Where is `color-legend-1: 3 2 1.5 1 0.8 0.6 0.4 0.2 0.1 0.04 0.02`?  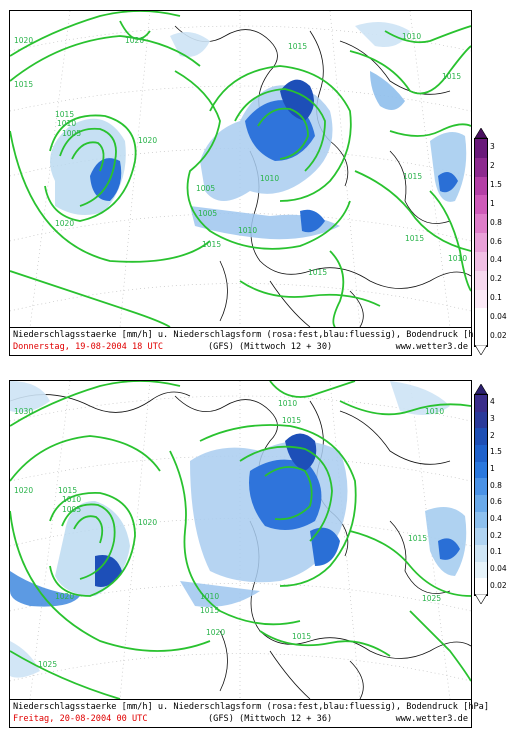 color-legend-1: 3 2 1.5 1 0.8 0.6 0.4 0.2 0.1 0.04 0.02 is located at coordinates (491, 243).